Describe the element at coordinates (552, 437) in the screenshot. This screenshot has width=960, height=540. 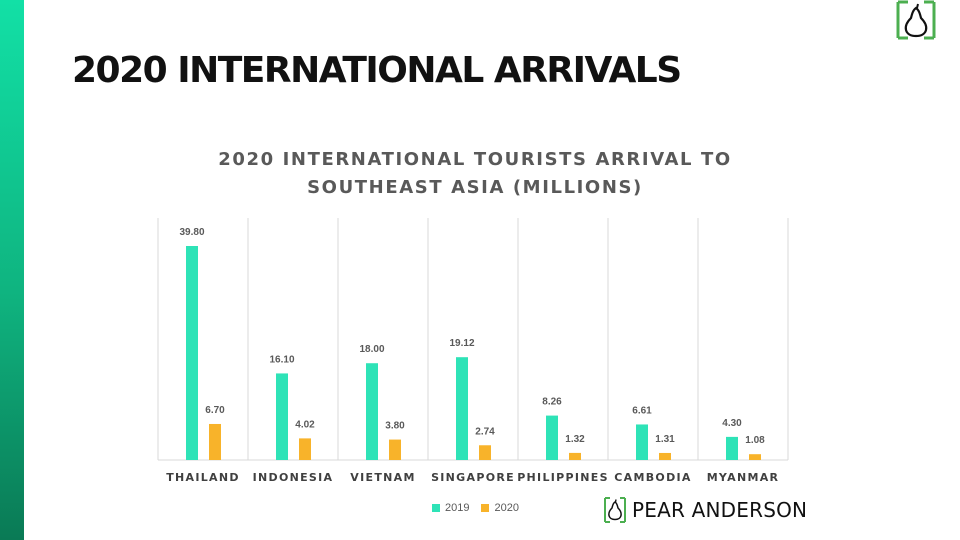
I see `bar-2019-philippines` at that location.